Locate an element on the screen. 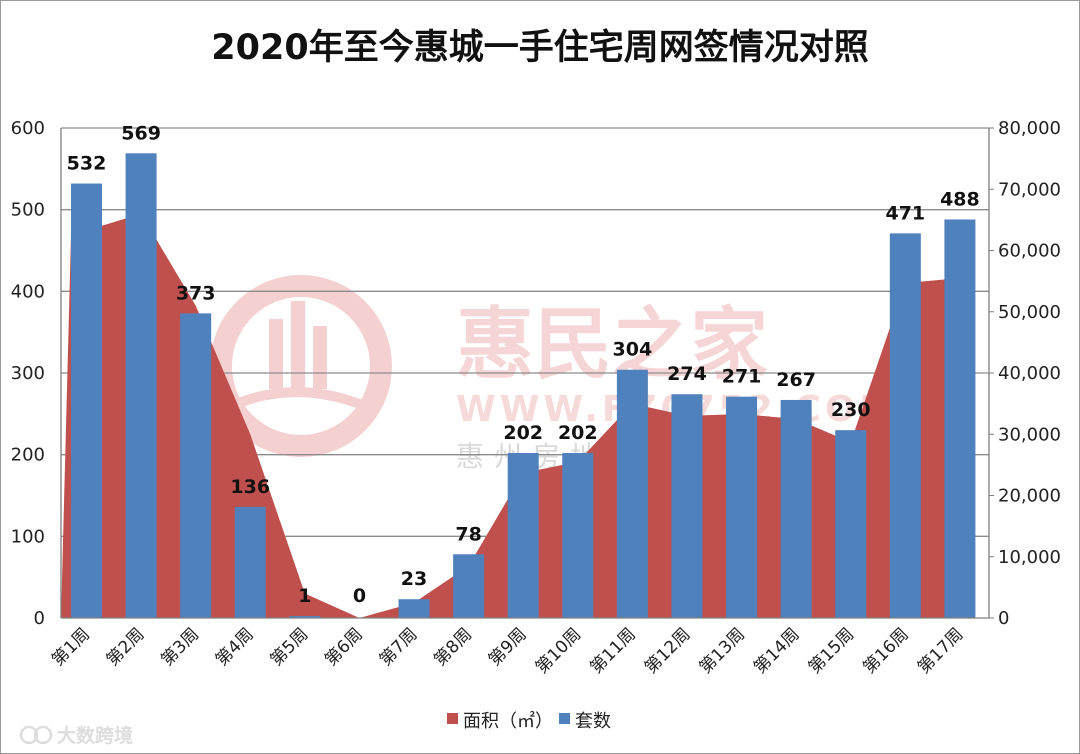 The width and height of the screenshot is (1080, 754). y-left-tick-label: 300 is located at coordinates (28, 373).